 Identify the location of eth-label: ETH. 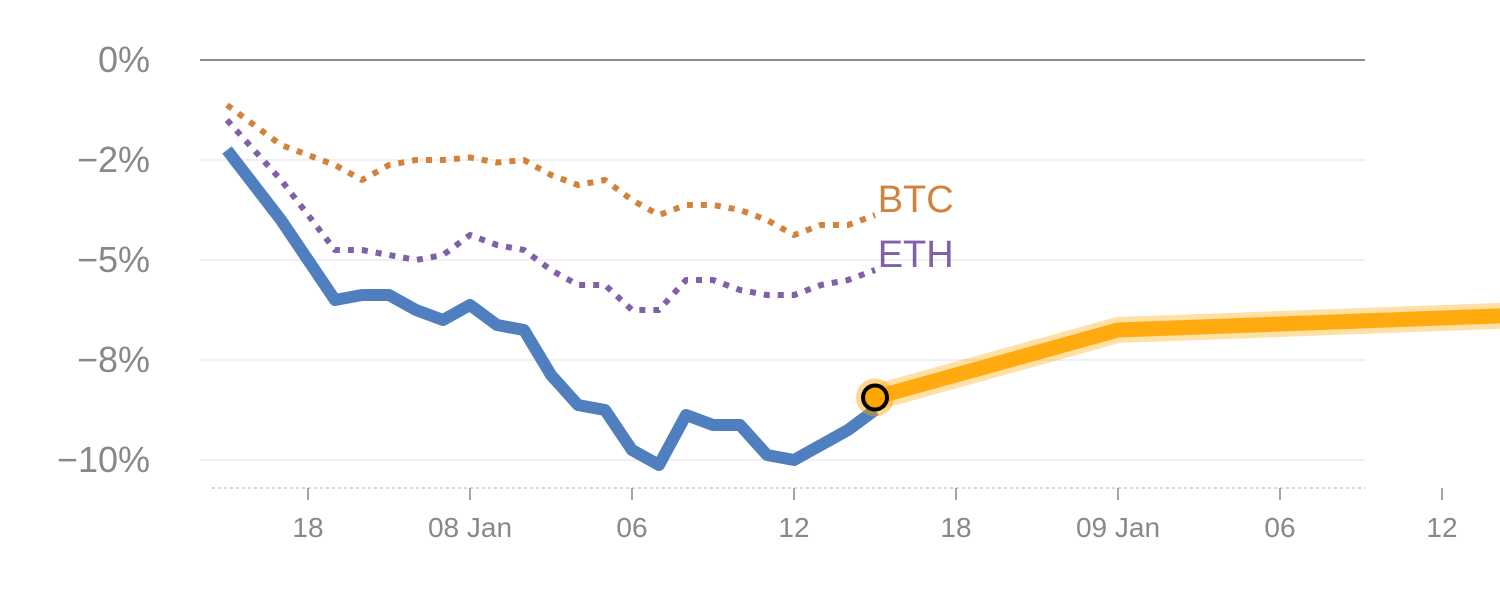
(916, 255).